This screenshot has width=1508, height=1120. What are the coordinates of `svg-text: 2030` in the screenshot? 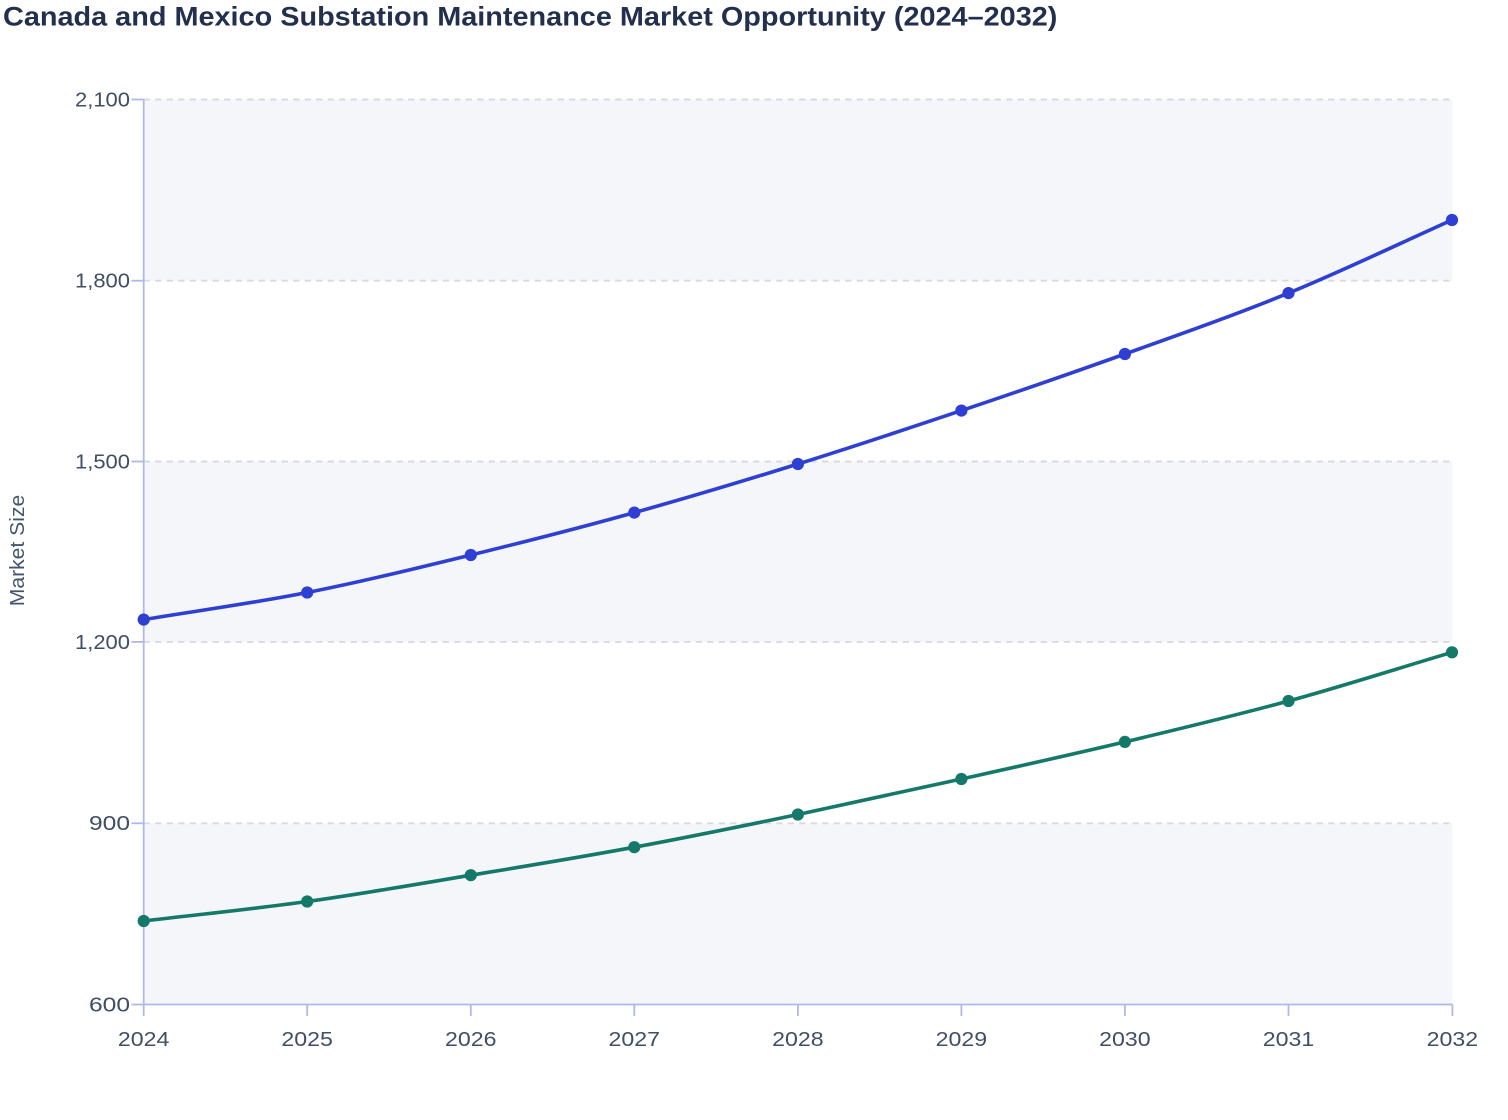 It's located at (1125, 1039).